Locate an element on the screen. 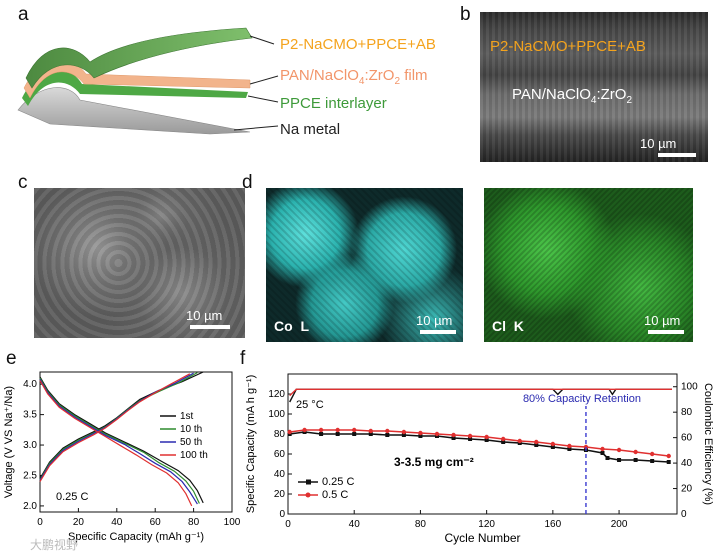 Image resolution: width=717 pixels, height=554 pixels. panel-label-d: d is located at coordinates (247, 182).